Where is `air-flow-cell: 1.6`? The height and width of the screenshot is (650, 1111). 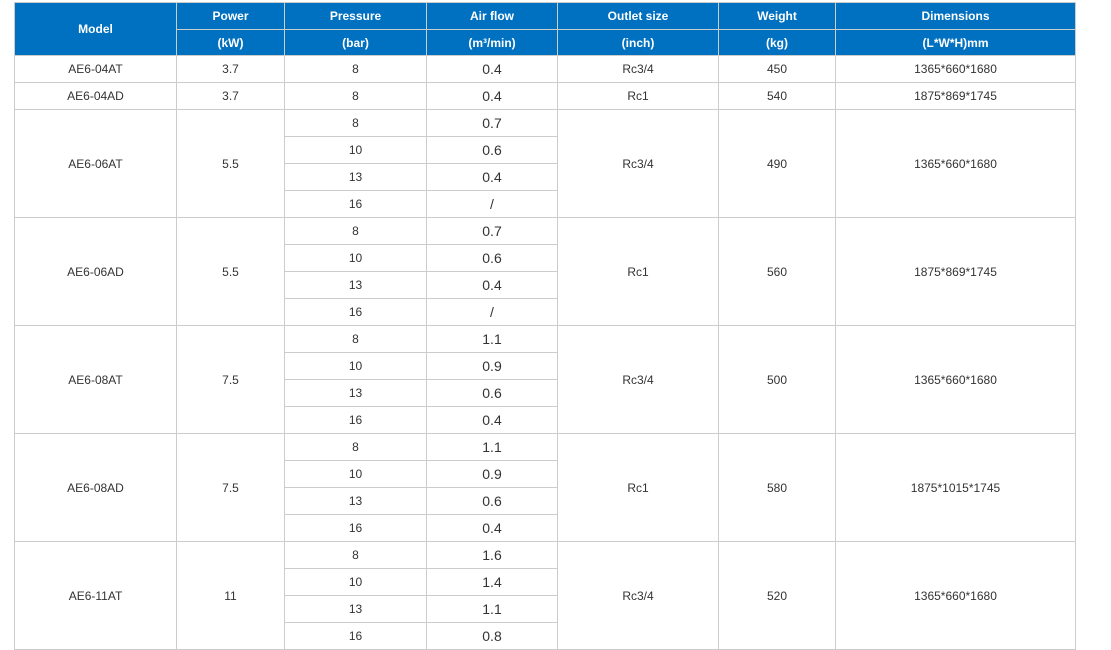 air-flow-cell: 1.6 is located at coordinates (492, 555).